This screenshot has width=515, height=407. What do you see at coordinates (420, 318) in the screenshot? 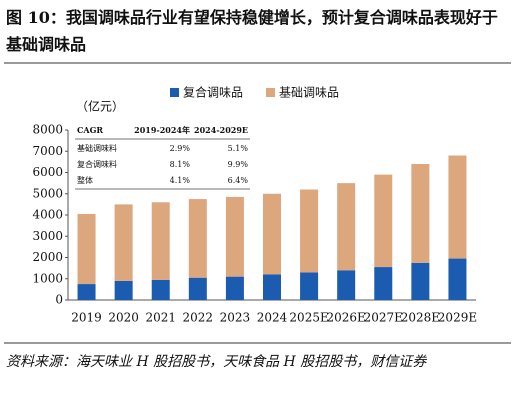
I see `x-tick-label: 2028E` at bounding box center [420, 318].